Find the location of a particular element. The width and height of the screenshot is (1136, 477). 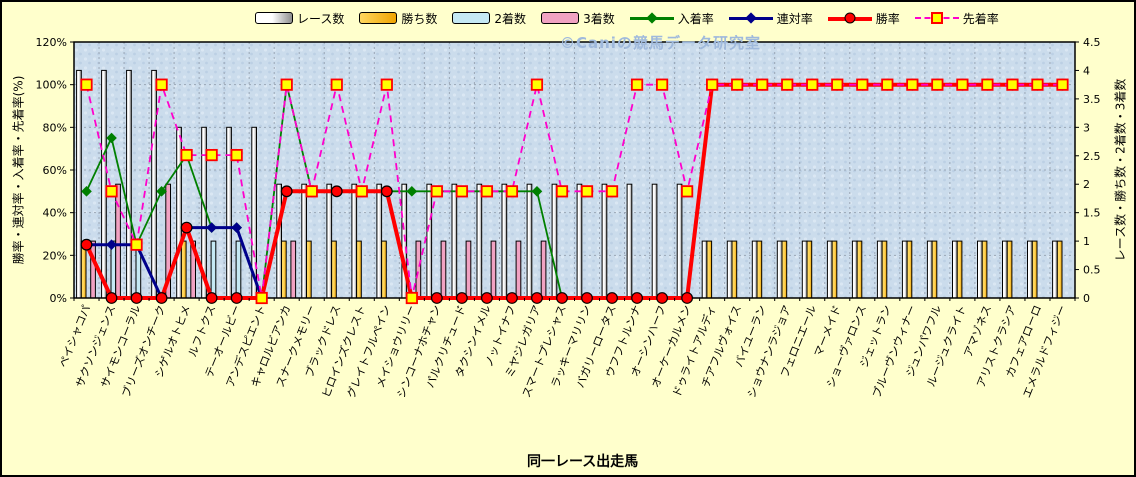

y-right-tick-label: 3.5 is located at coordinates (1092, 99).